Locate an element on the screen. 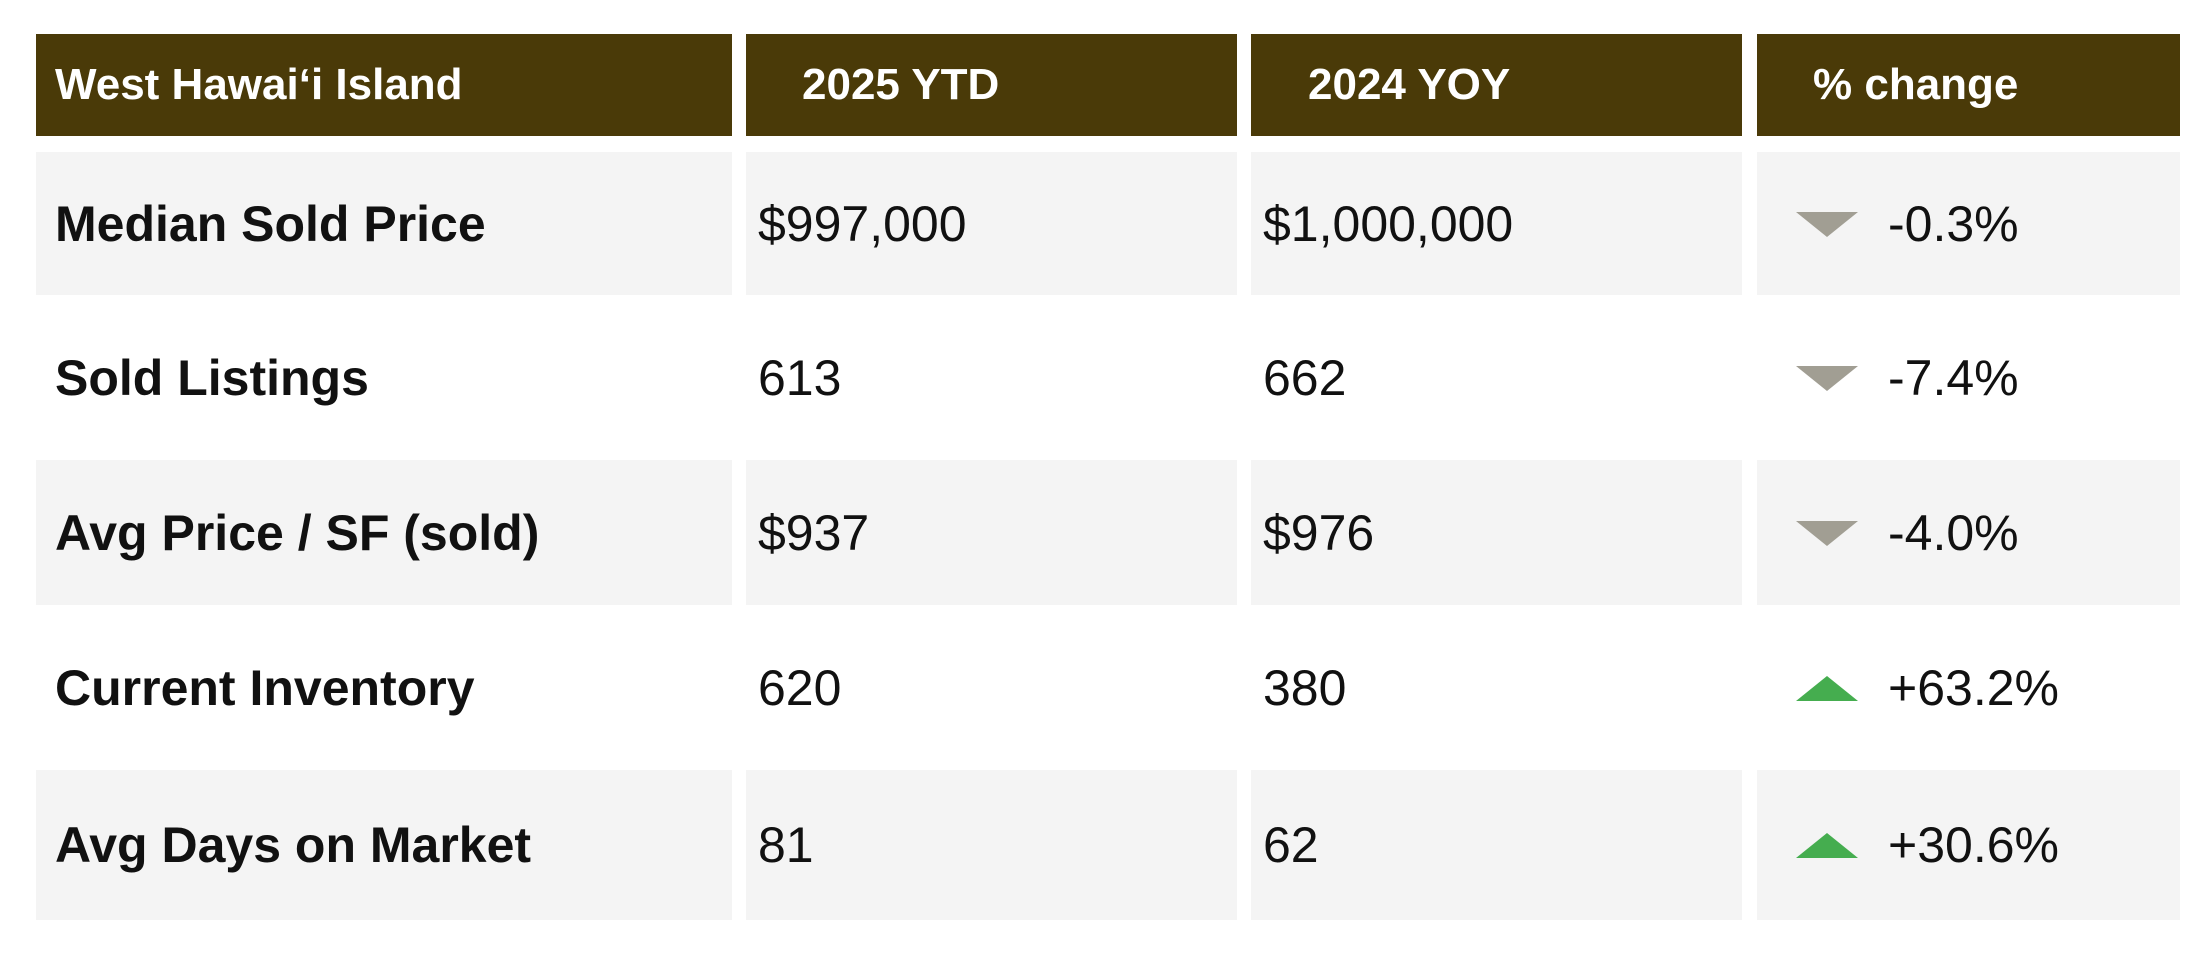  cell: 613 is located at coordinates (800, 377).